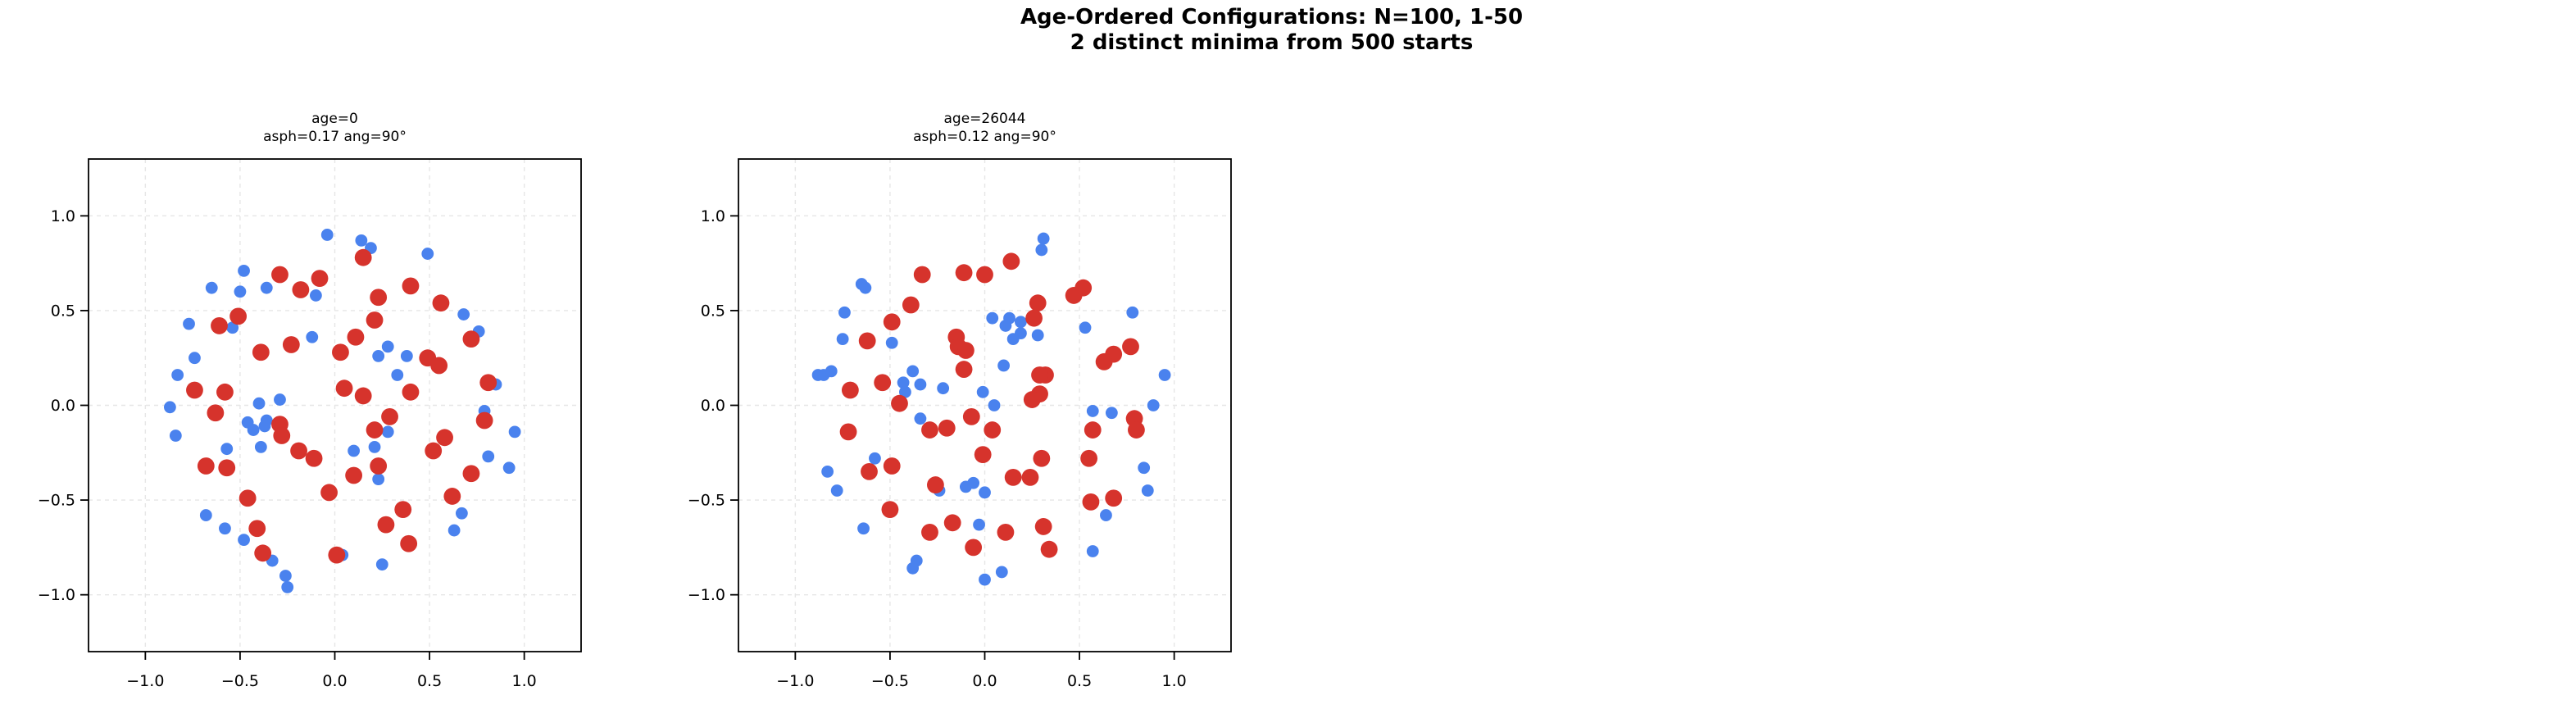 This screenshot has height=709, width=2576. I want to click on y-tick-label: 0.5, so click(713, 311).